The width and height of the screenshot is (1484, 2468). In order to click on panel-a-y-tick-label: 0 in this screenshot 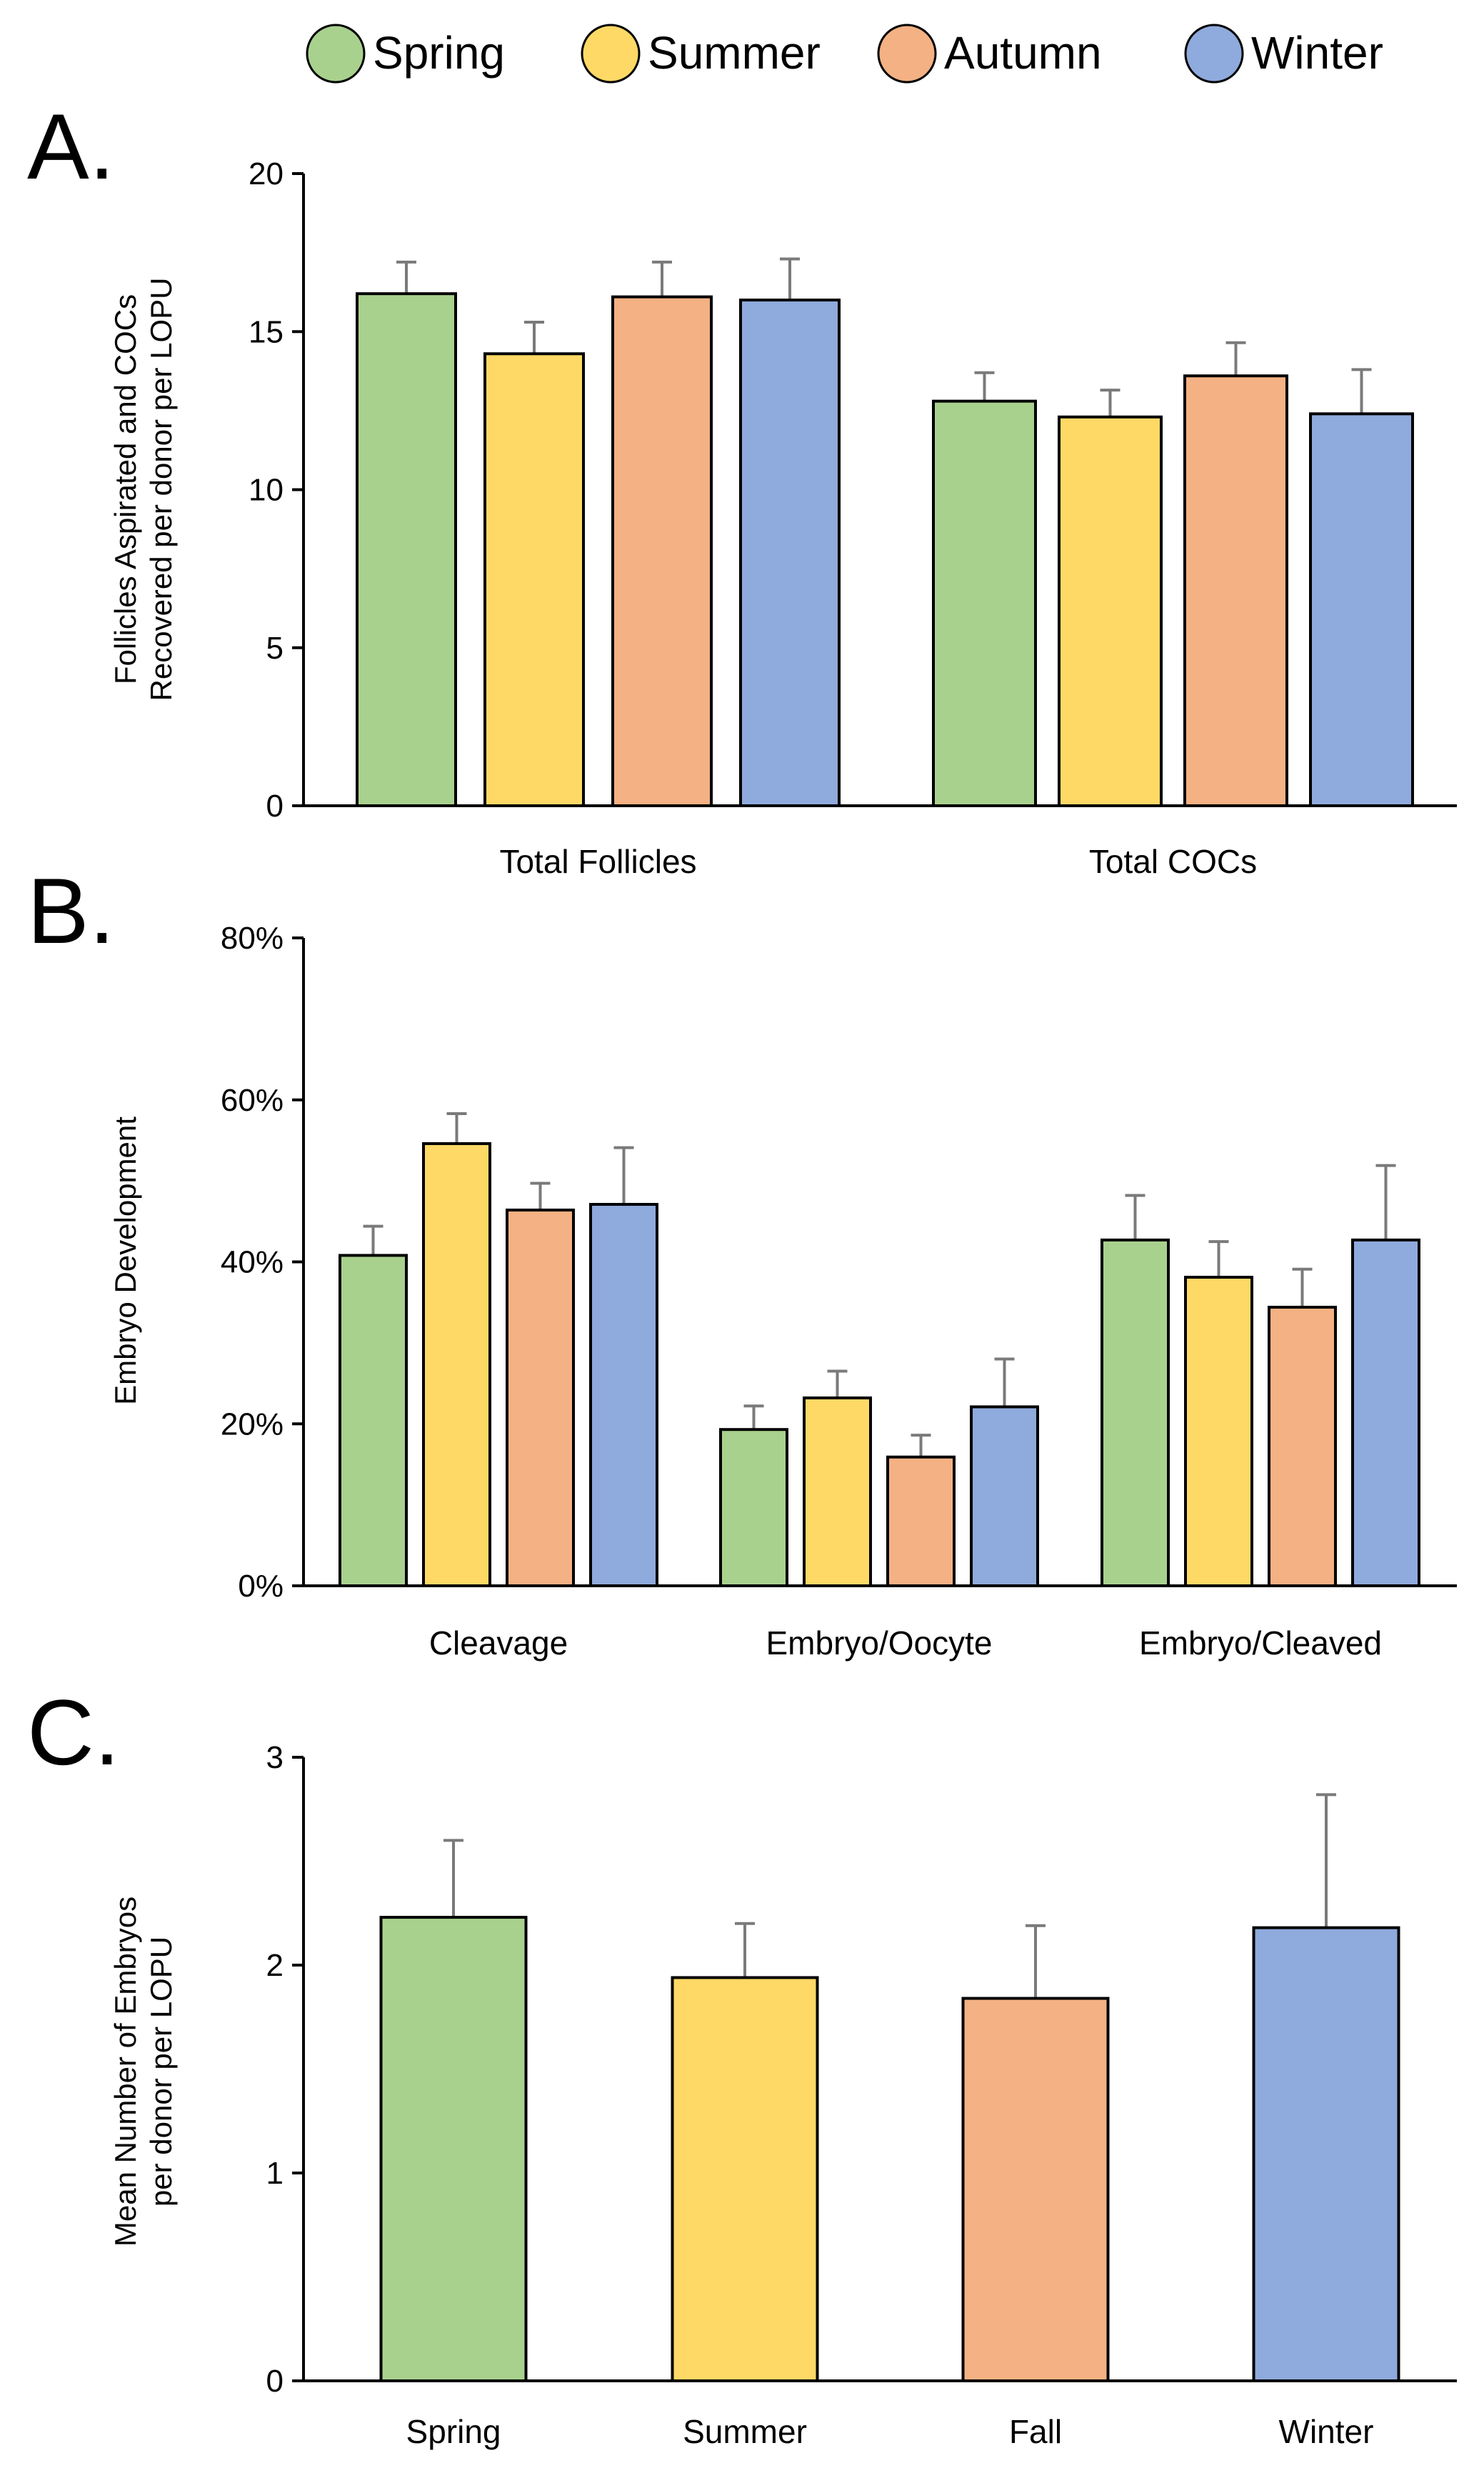, I will do `click(275, 807)`.